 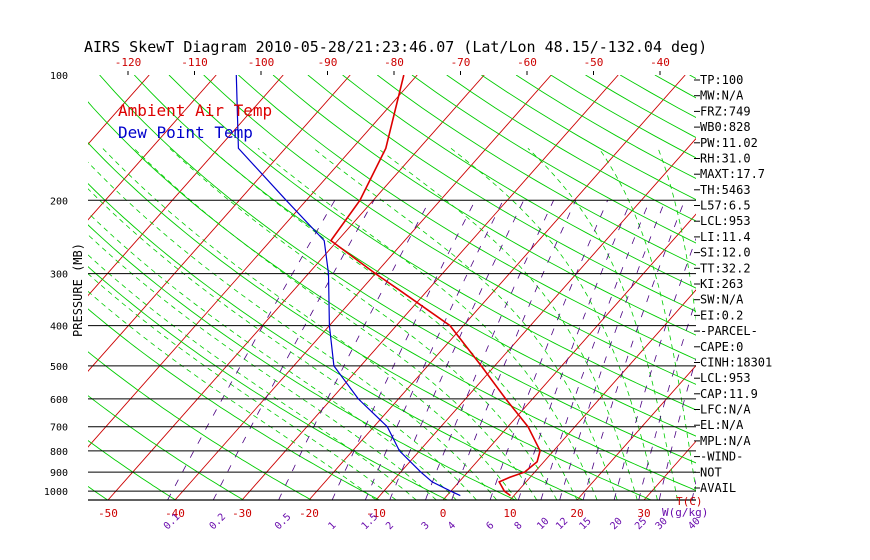 I want to click on mixing-ratio-label: 1, so click(x=332, y=526).